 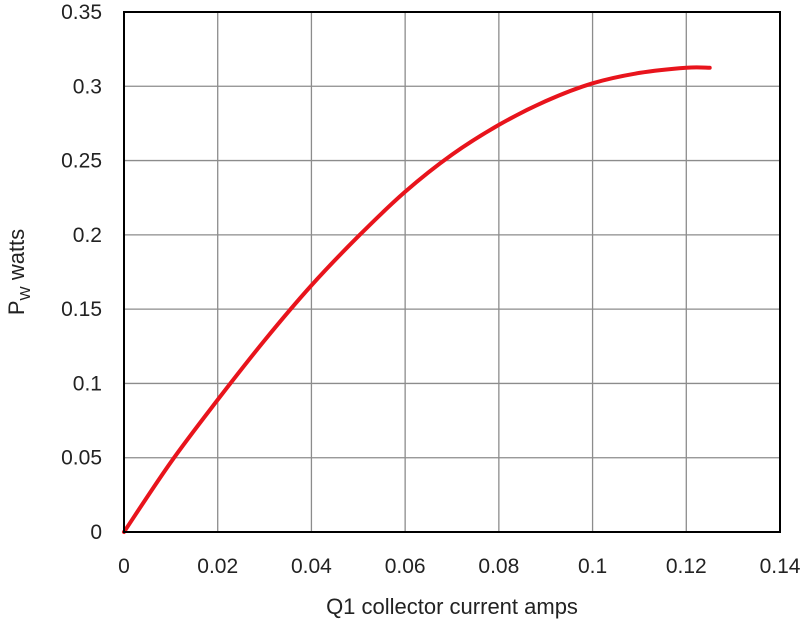 I want to click on y-tick-label: 0.1, so click(x=87, y=383).